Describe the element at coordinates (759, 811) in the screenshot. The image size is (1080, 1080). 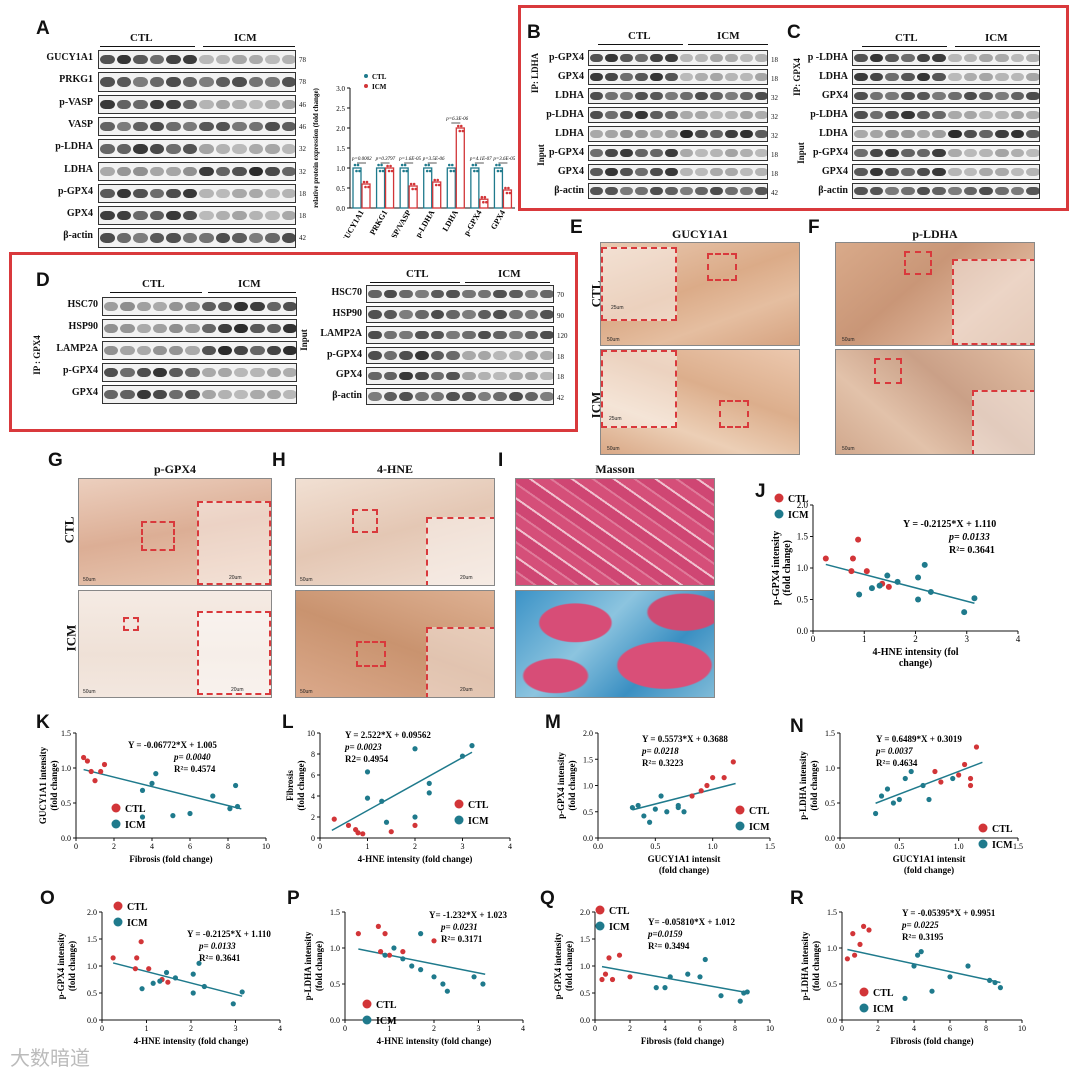
I see `legend-ctl-label: CTL` at that location.